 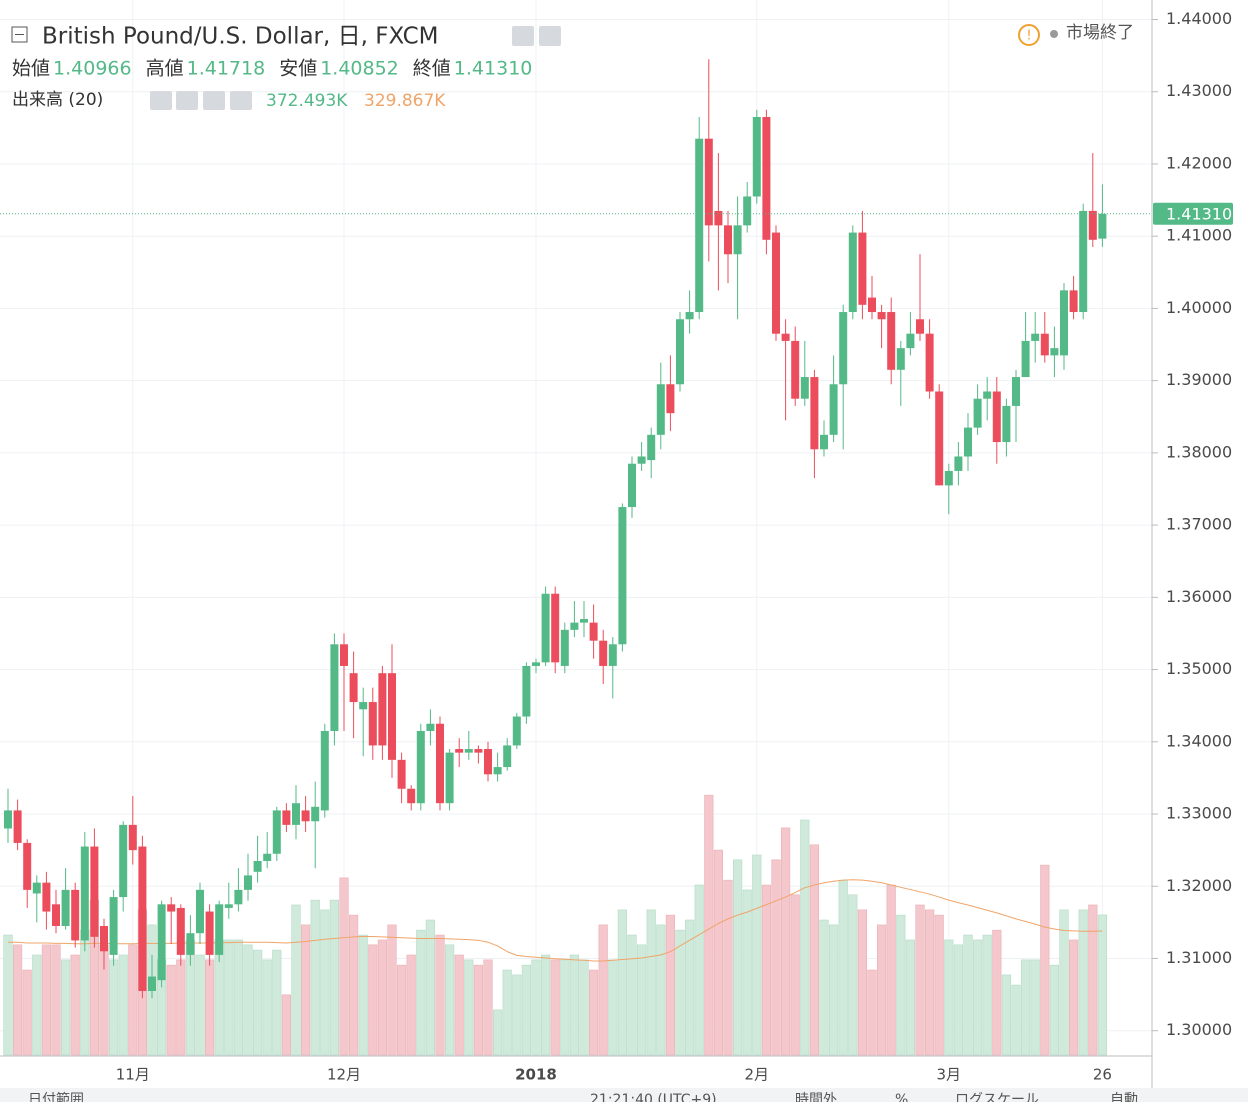 I want to click on y-tick-label: 1.42000, so click(x=1199, y=162).